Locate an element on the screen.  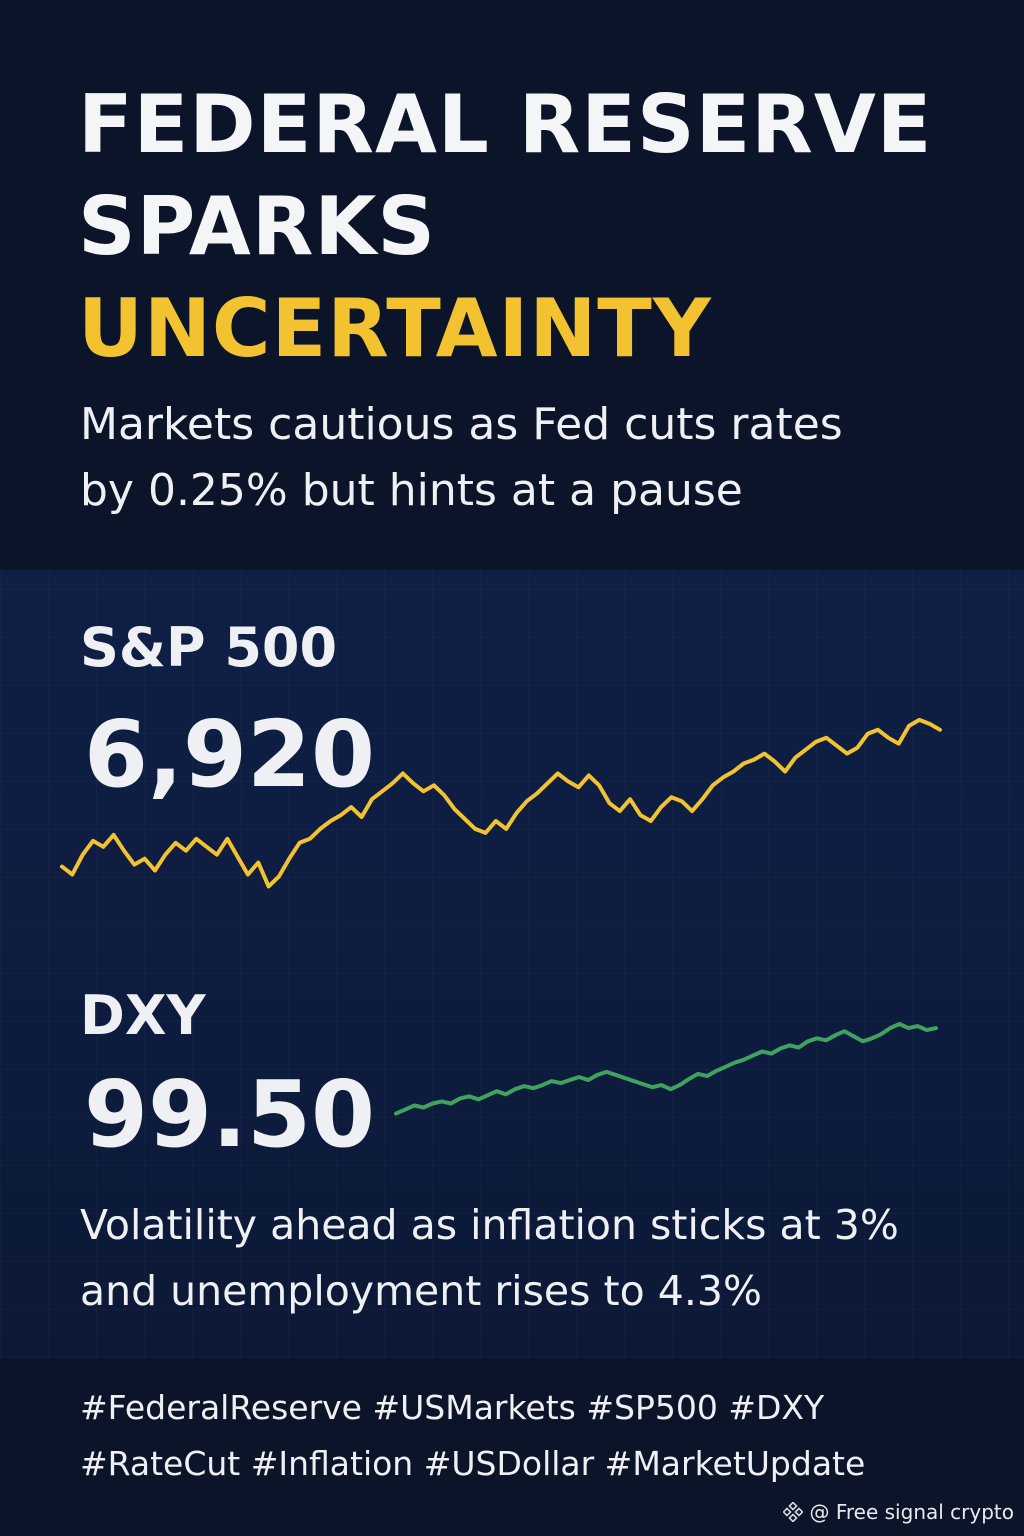
footer-section is located at coordinates (512, 1447).